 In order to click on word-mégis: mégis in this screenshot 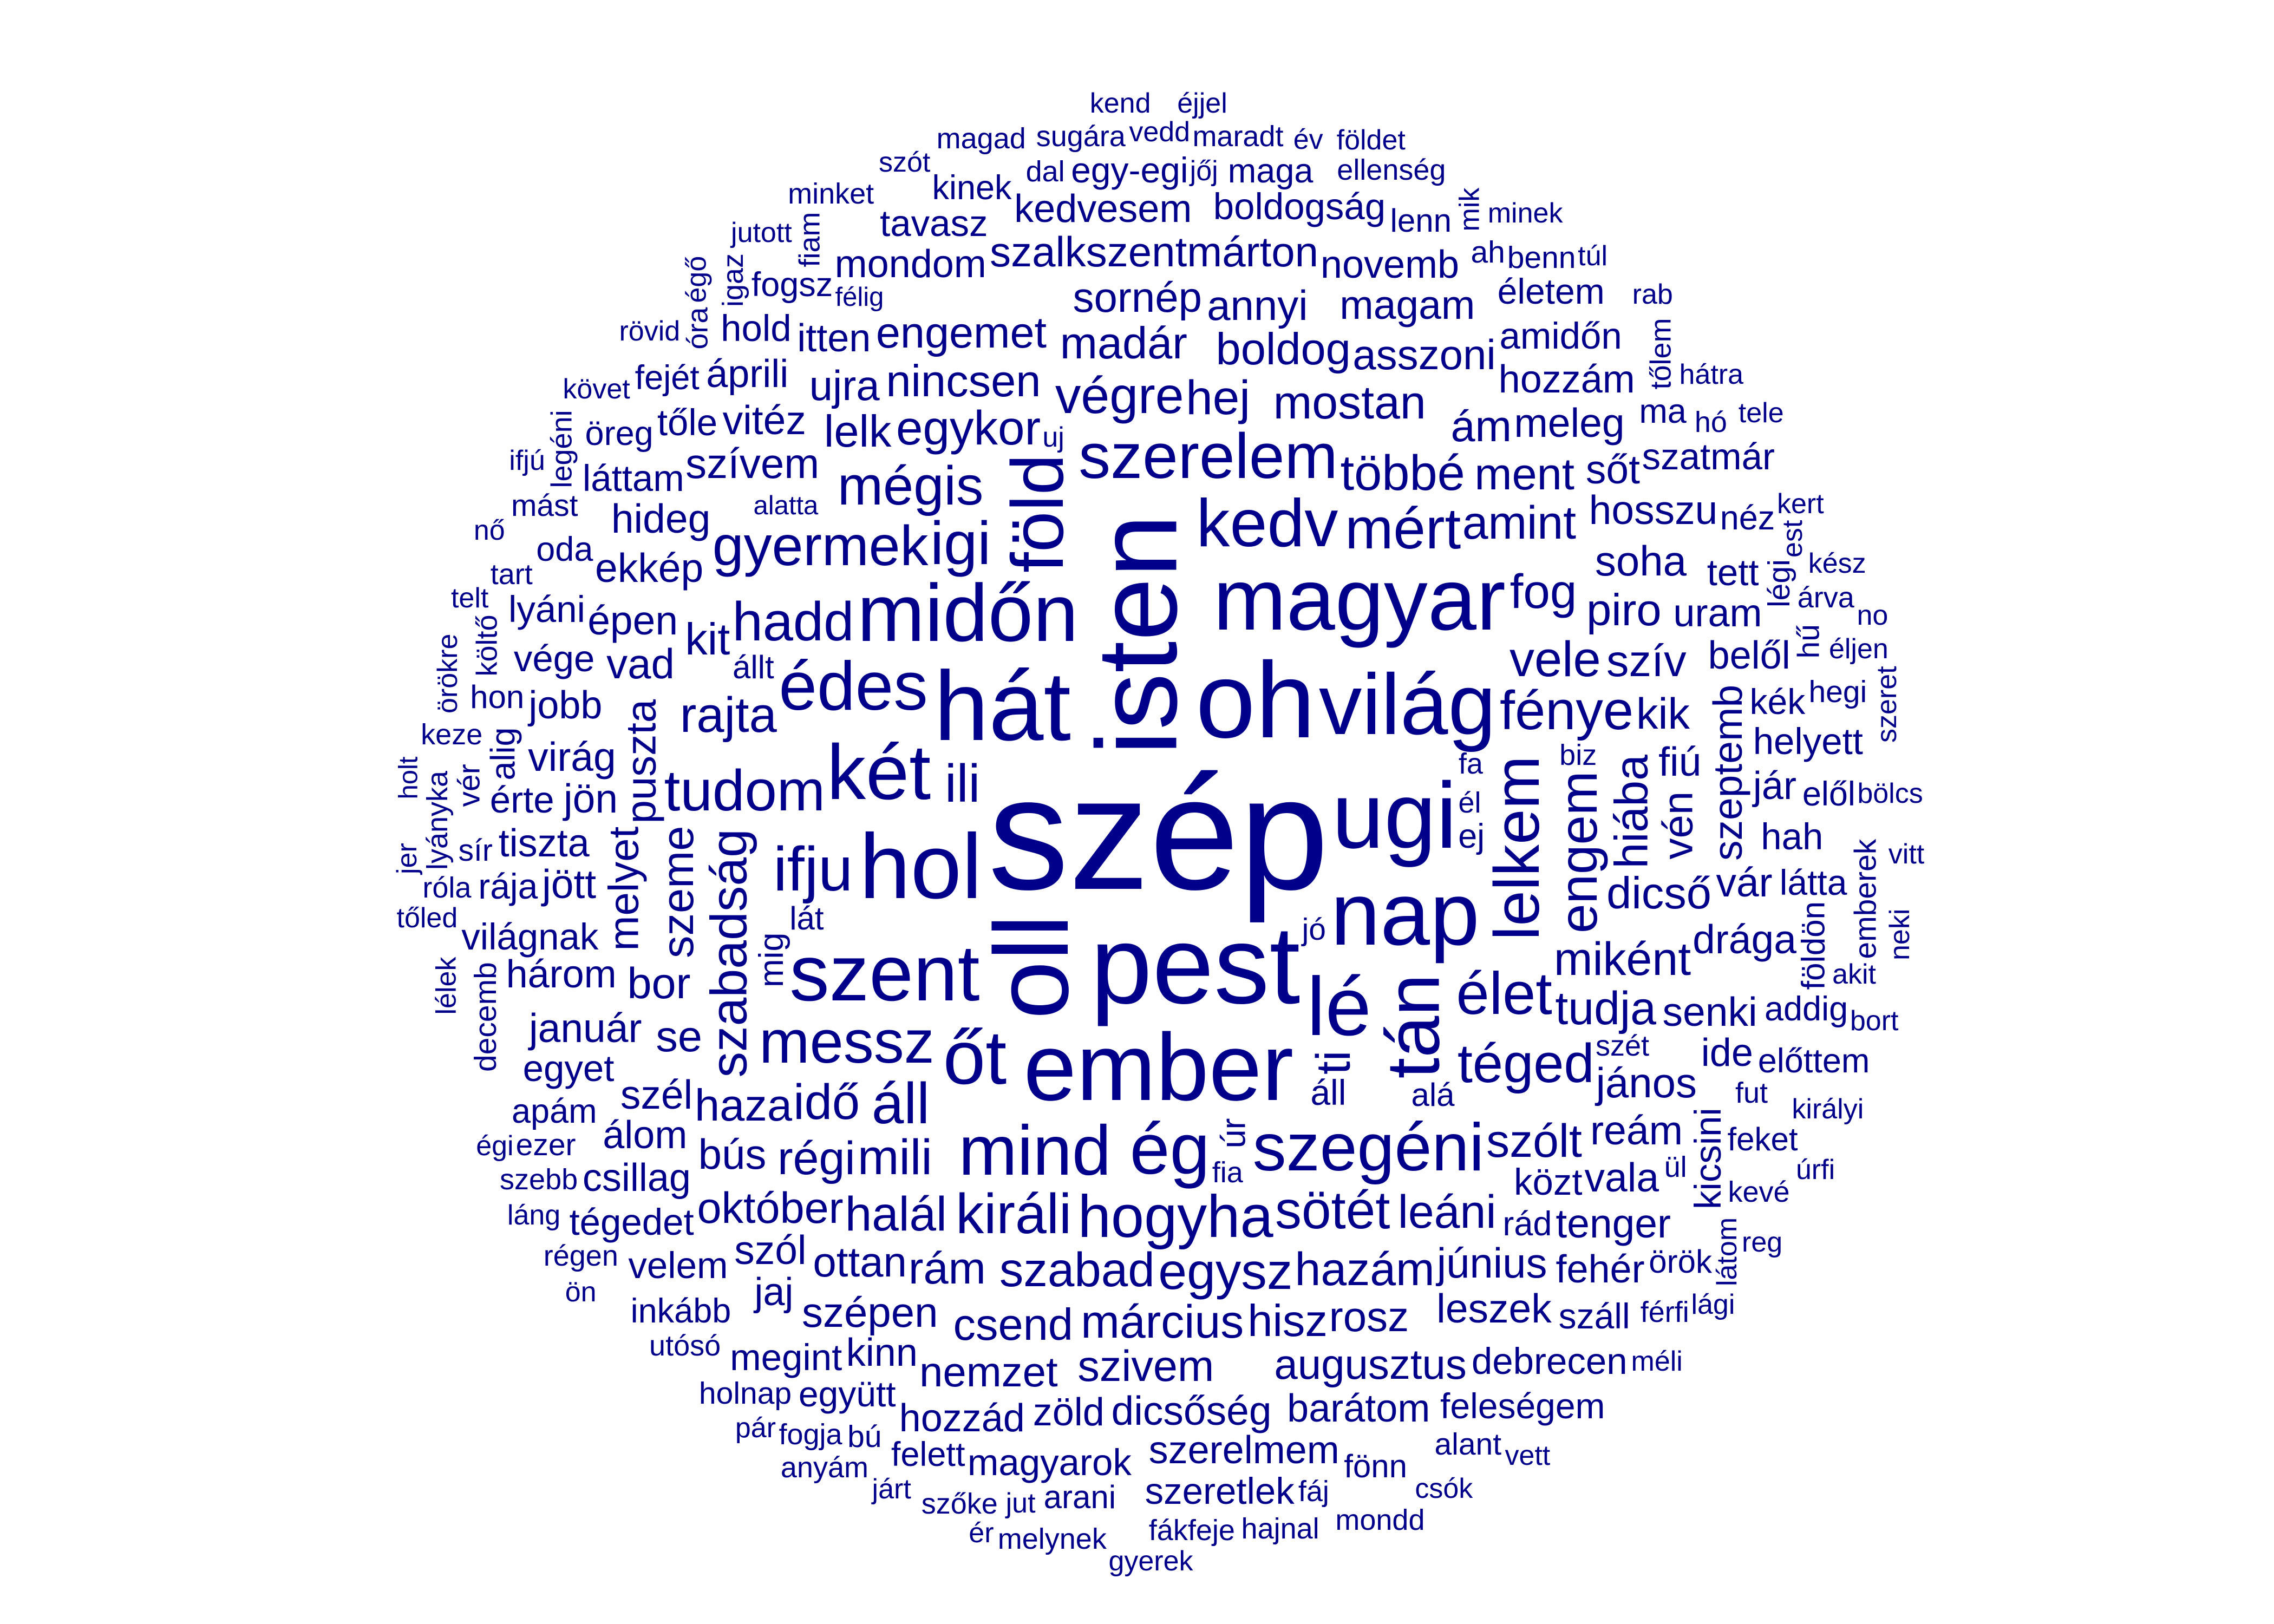, I will do `click(911, 486)`.